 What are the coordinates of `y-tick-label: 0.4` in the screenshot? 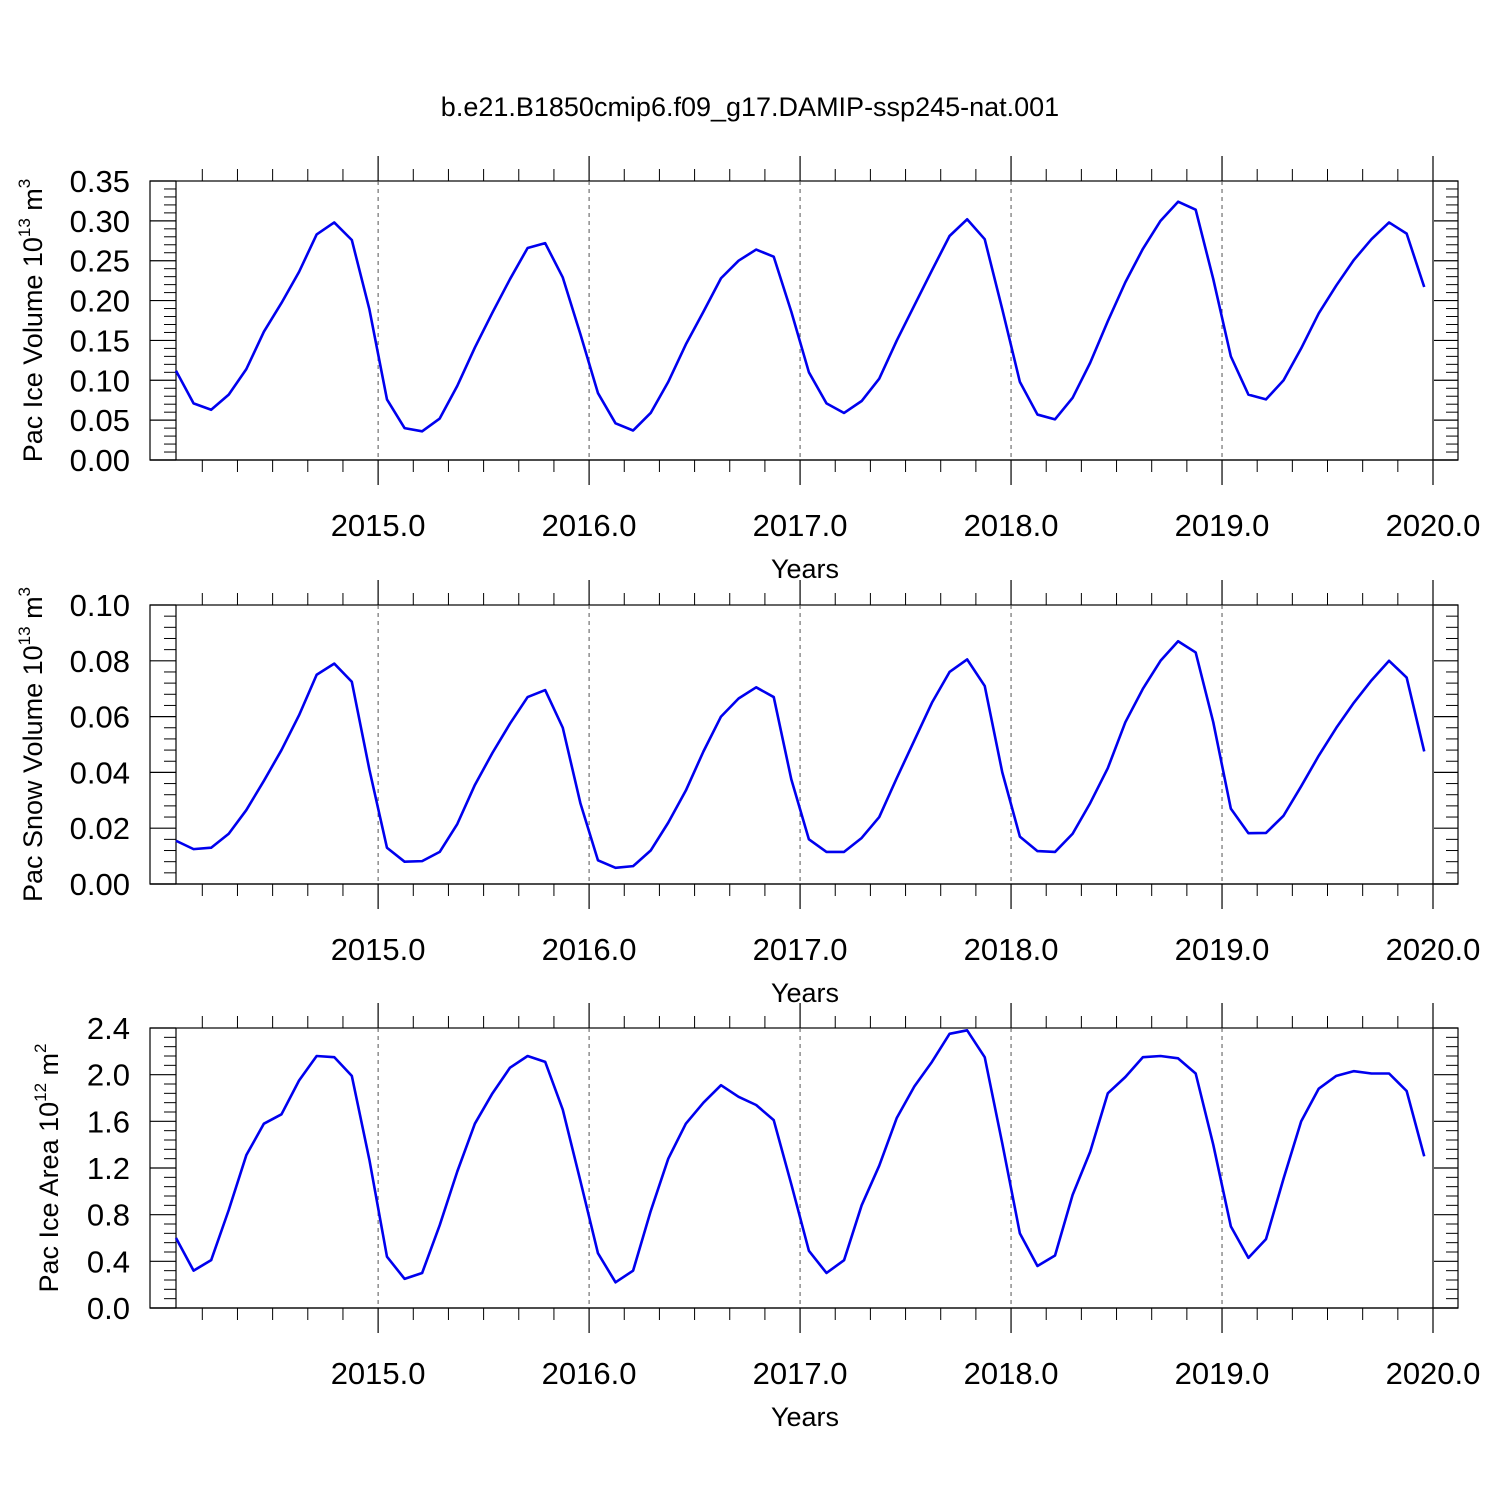 It's located at (108, 1261).